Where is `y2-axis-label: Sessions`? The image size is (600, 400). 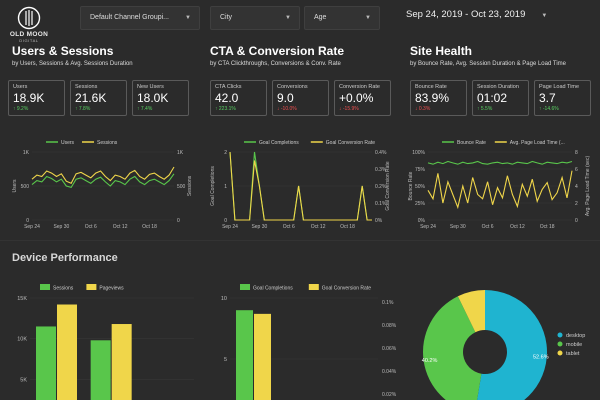 y2-axis-label: Sessions is located at coordinates (190, 185).